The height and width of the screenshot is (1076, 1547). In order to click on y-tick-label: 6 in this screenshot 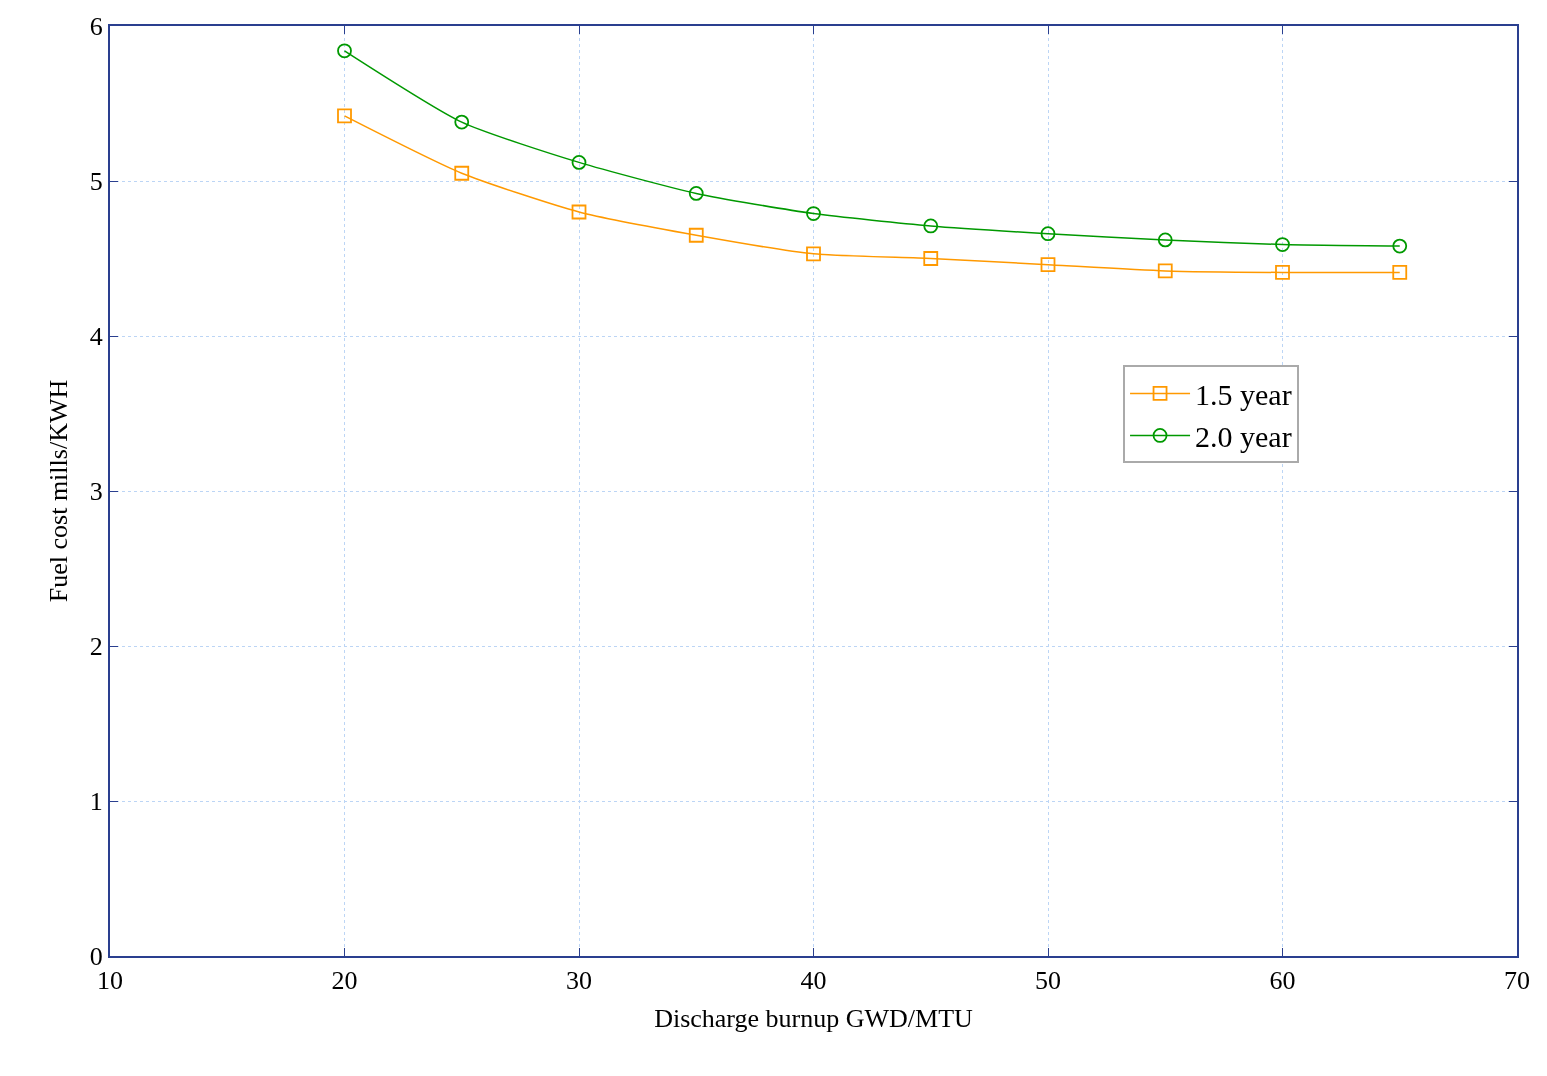, I will do `click(96, 27)`.